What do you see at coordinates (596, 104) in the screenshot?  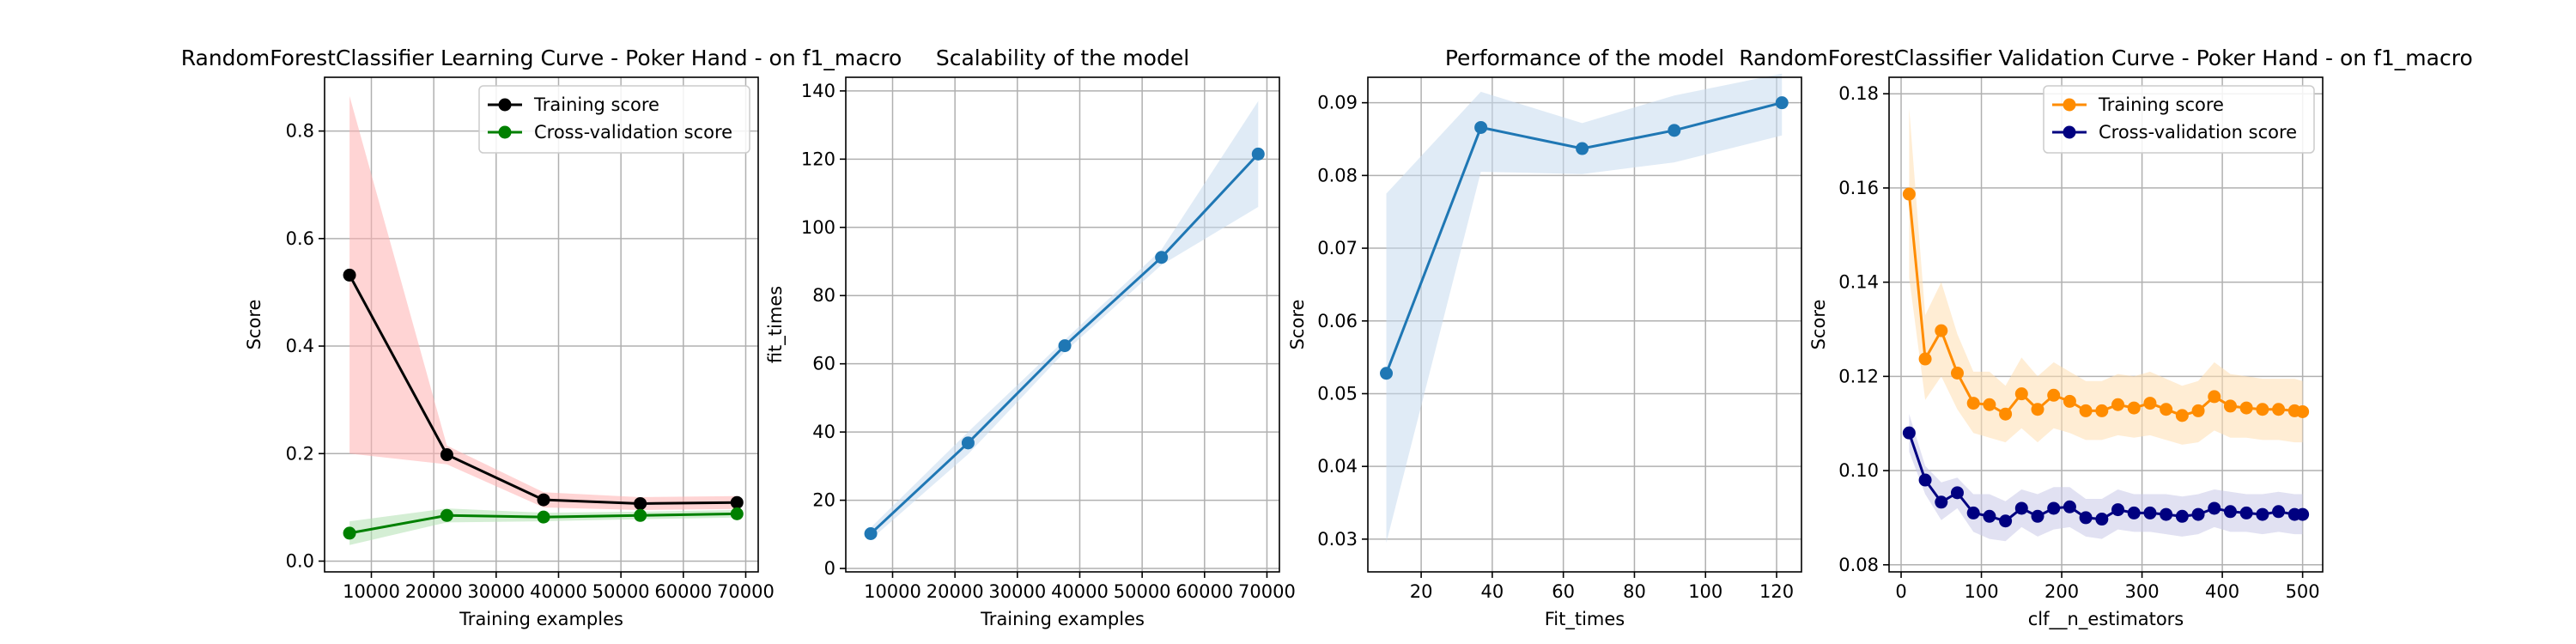 I see `legend-label: Training score` at bounding box center [596, 104].